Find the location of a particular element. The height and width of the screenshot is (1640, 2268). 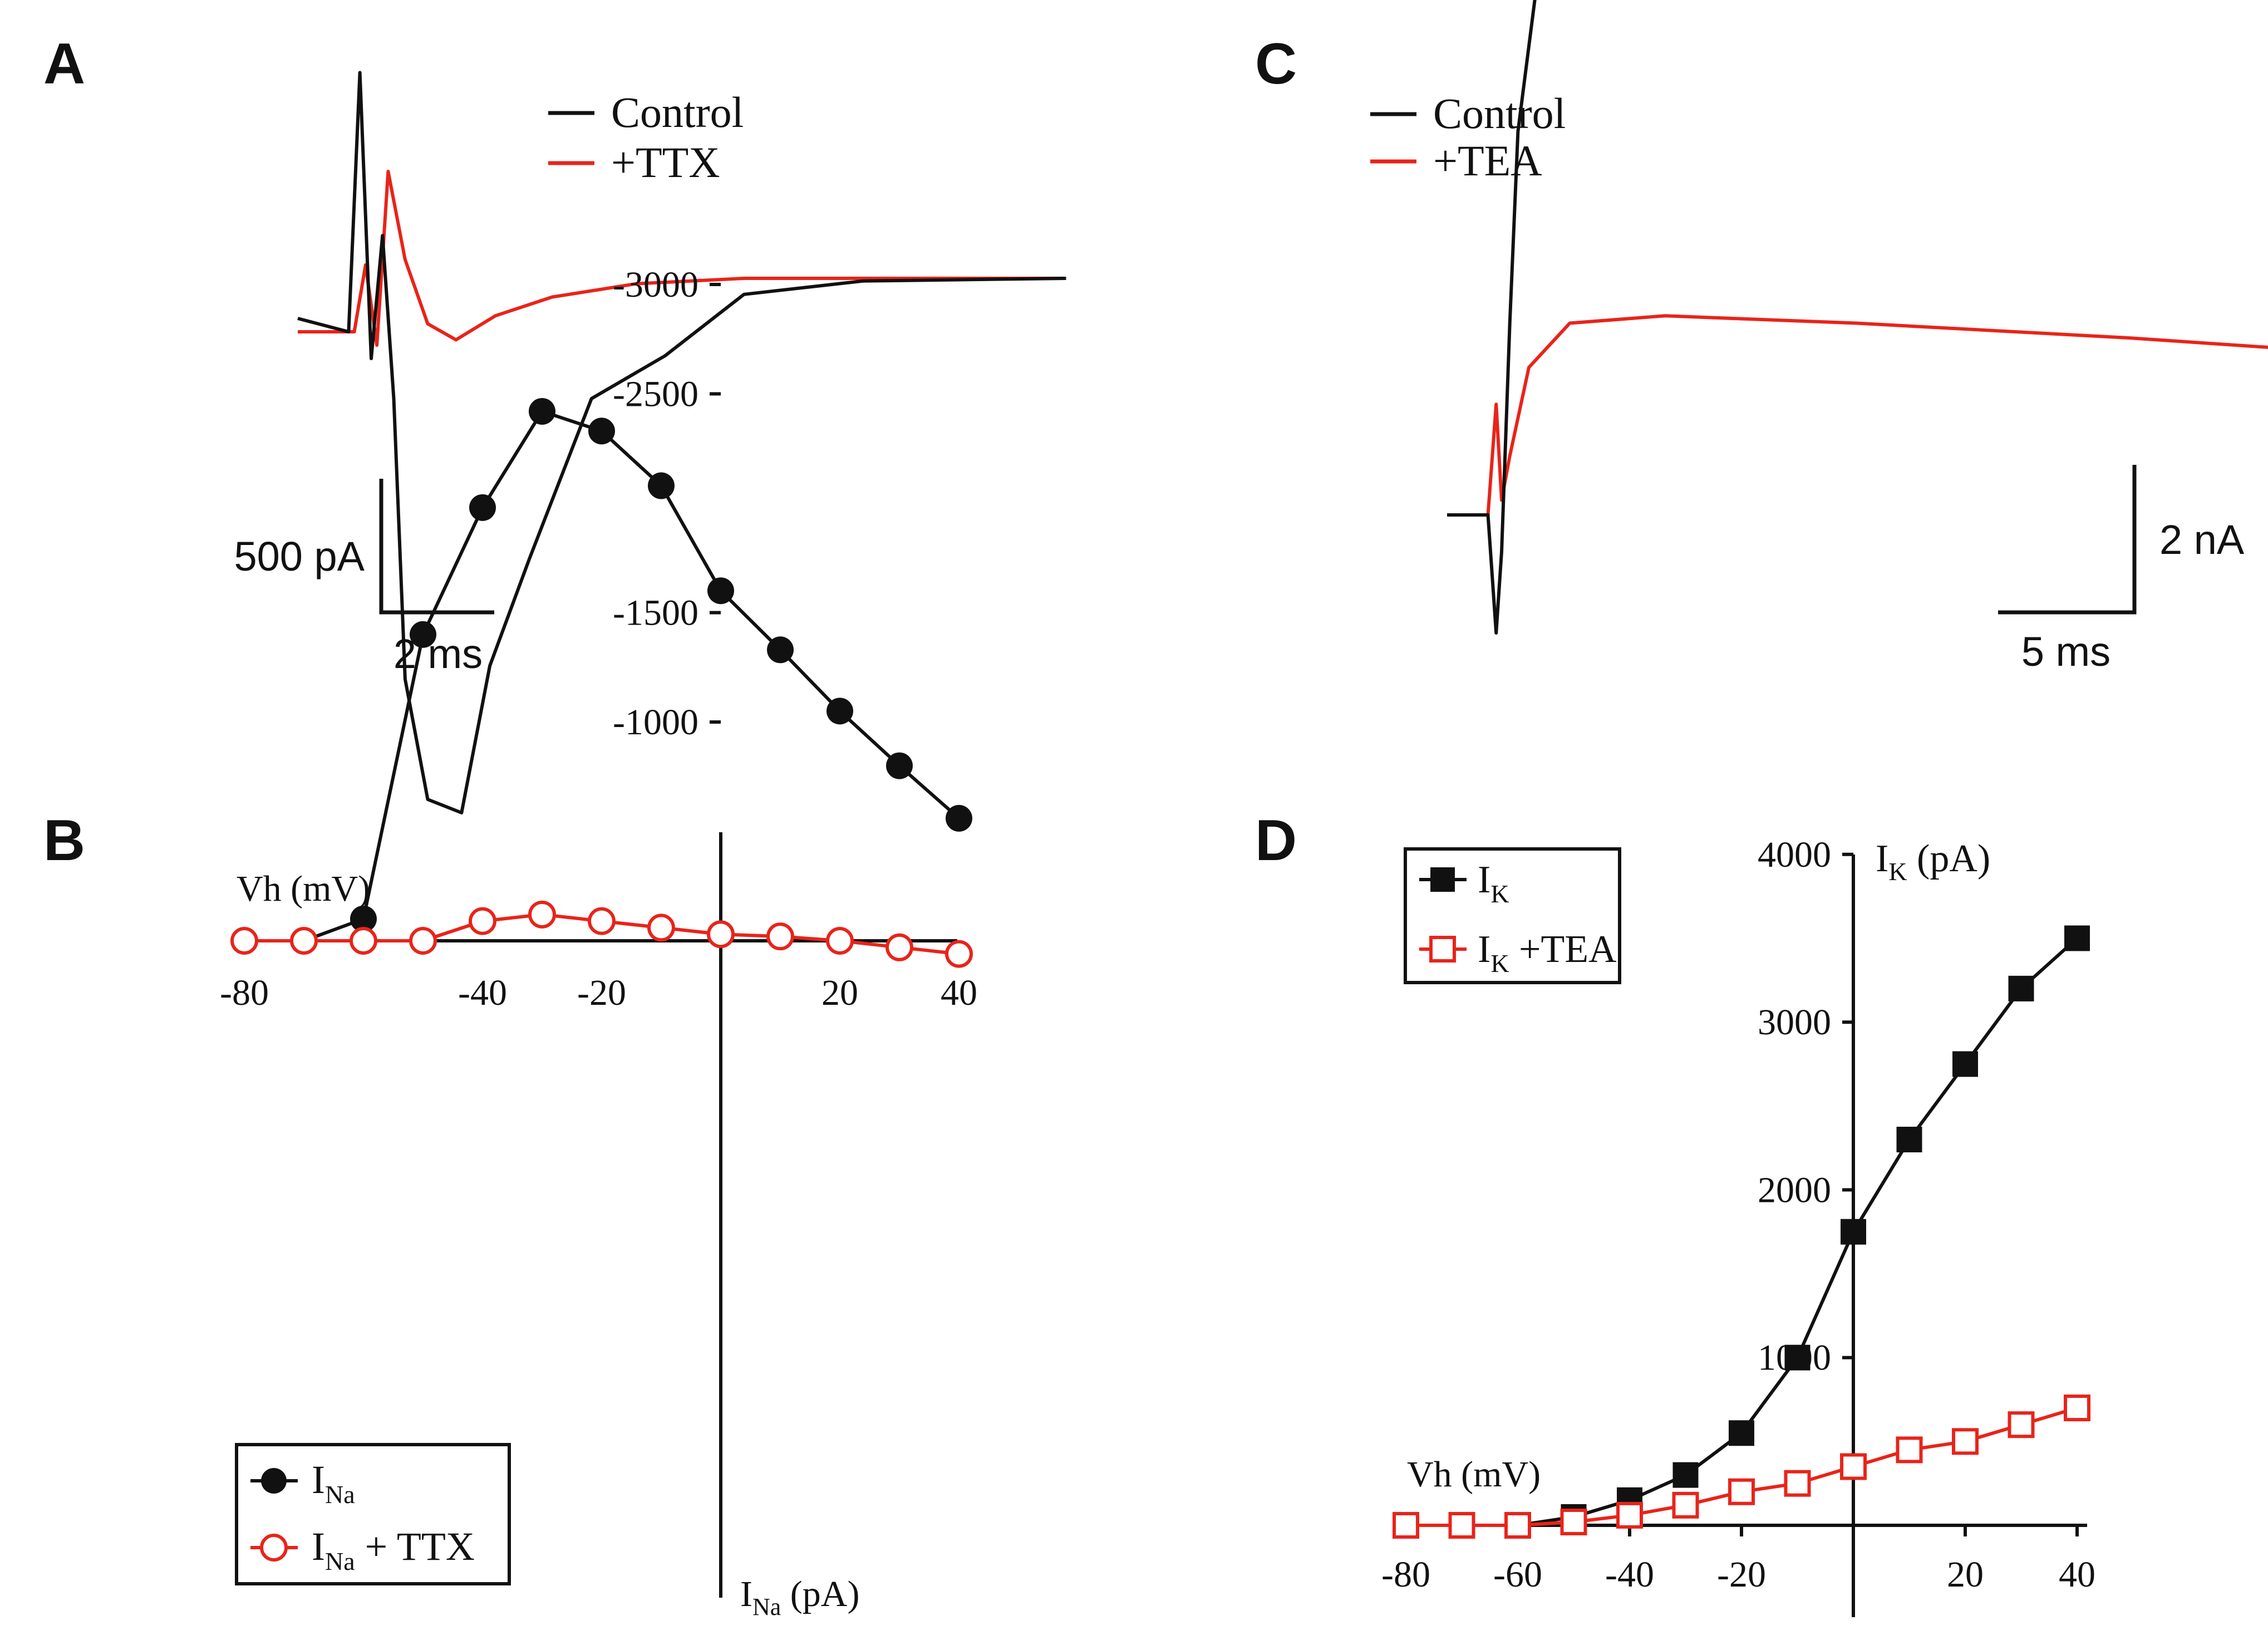

y-tick-label-d: 2000 is located at coordinates (1795, 1190).